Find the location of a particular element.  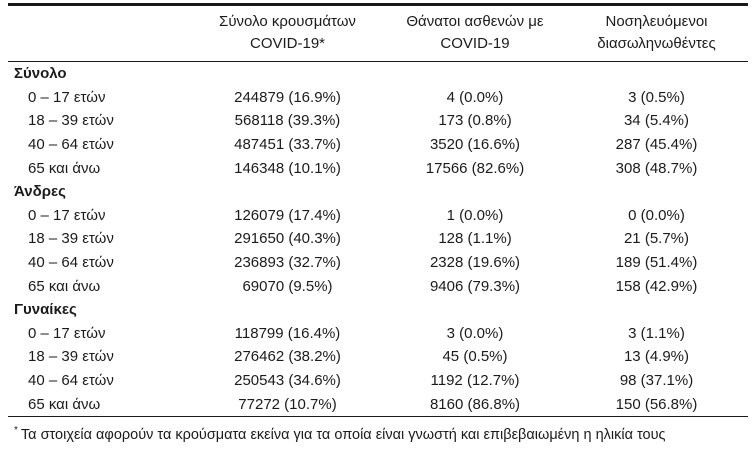

cell-intubated: 13 (4.9%) is located at coordinates (656, 357).